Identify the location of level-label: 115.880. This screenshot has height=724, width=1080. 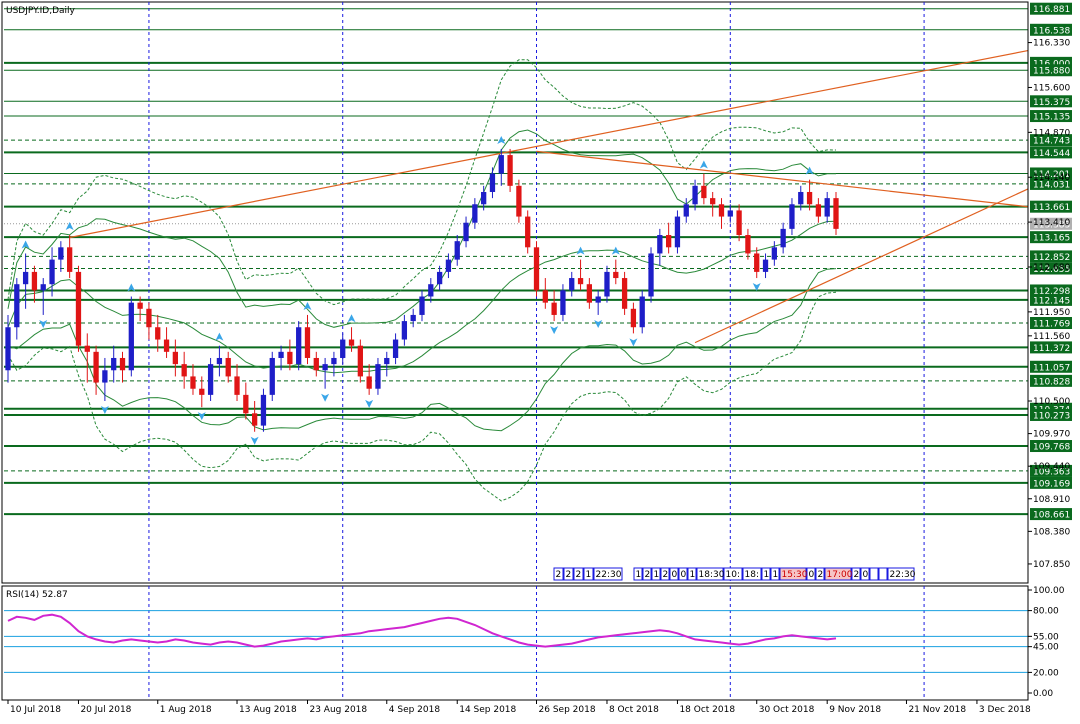
(1051, 72).